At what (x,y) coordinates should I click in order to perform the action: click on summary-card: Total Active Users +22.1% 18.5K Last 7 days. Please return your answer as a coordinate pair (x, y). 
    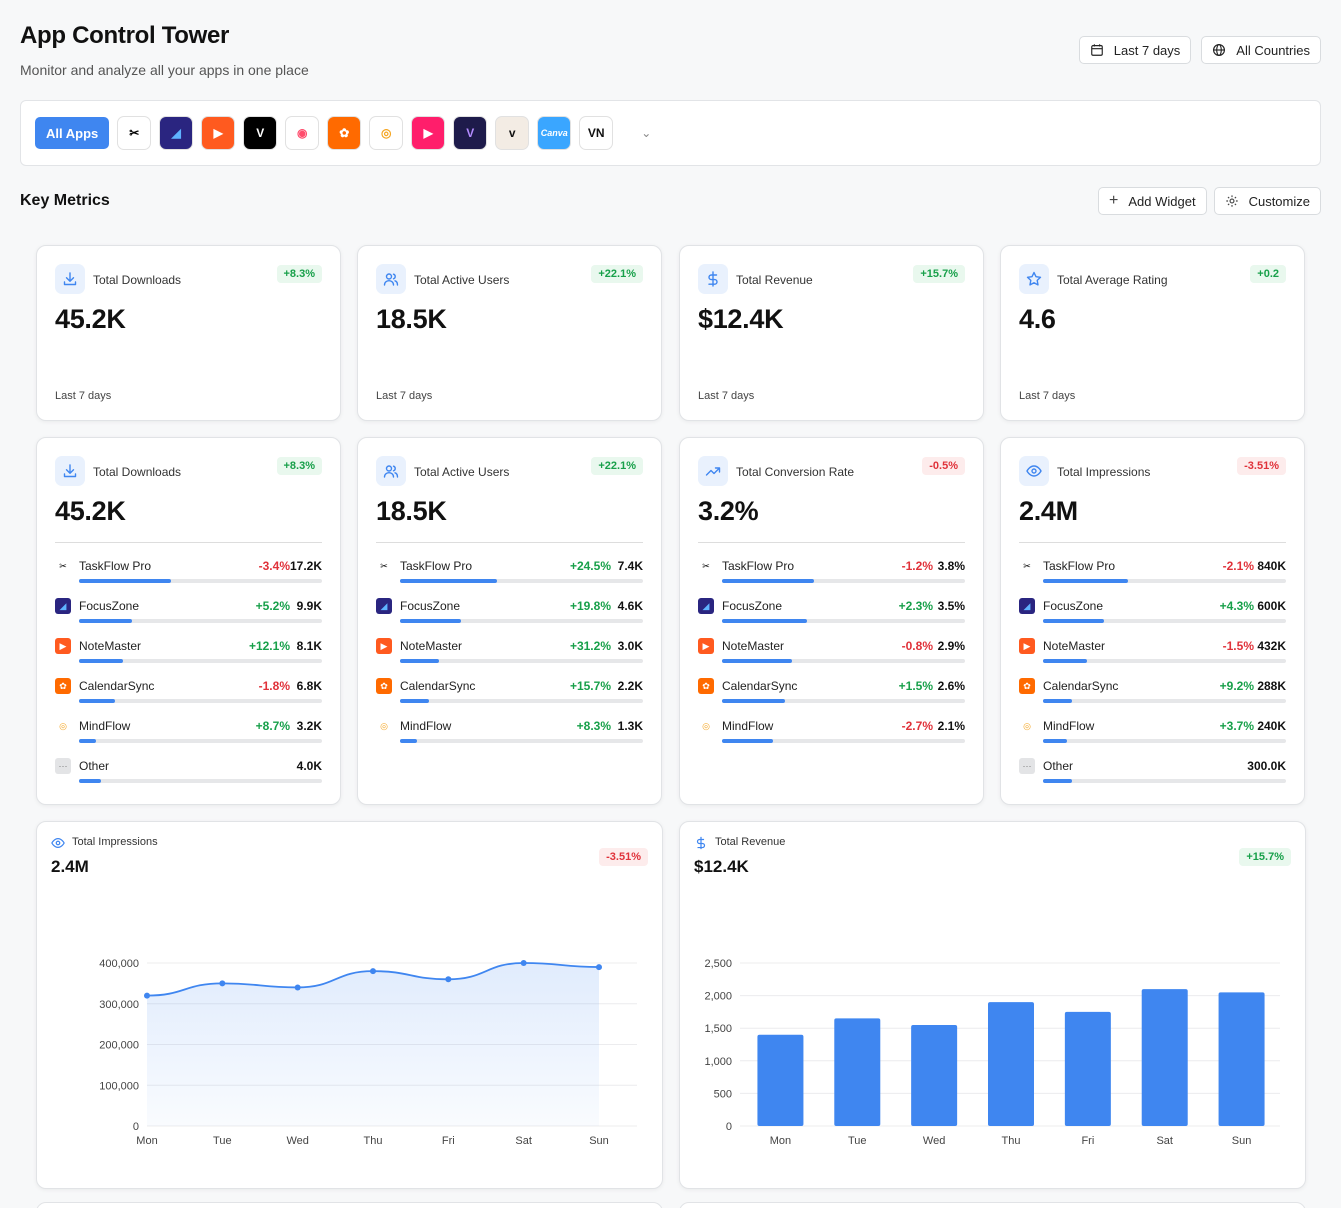
    Looking at the image, I should click on (509, 333).